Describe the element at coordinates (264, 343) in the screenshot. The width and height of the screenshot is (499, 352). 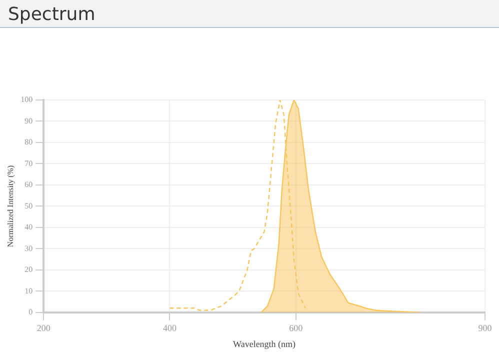
I see `x-axis-title: Wavelength (nm)` at that location.